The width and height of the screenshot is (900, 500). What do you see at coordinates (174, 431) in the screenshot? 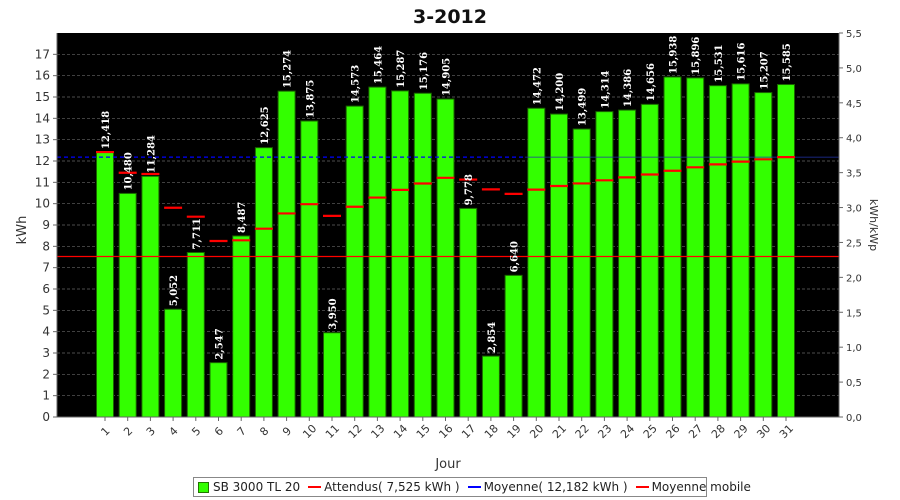
I see `x-tick-label: 4` at bounding box center [174, 431].